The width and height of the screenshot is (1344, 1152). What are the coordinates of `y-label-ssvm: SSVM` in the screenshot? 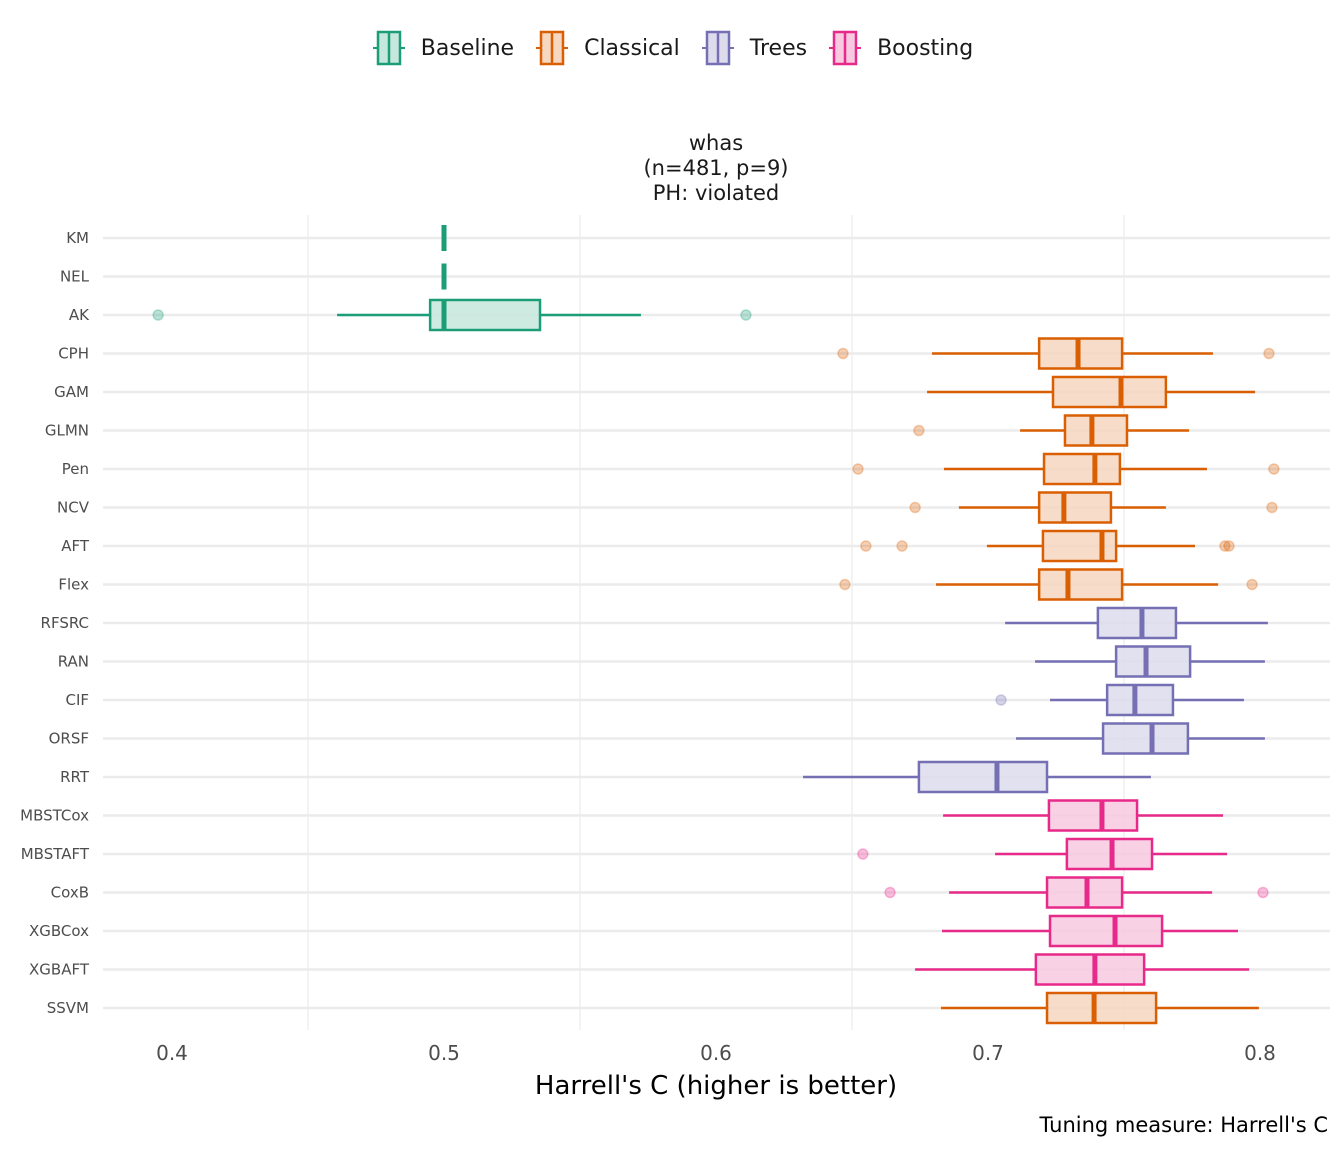 It's located at (68, 1008).